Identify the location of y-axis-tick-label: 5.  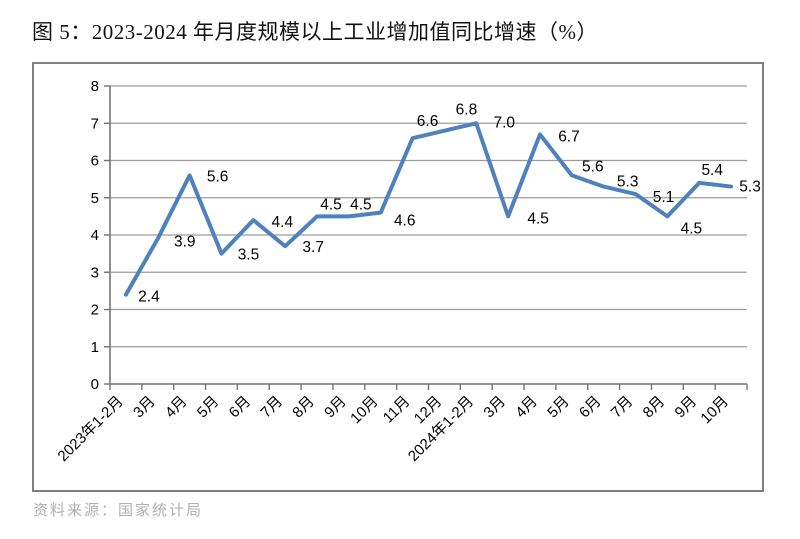
(95, 198).